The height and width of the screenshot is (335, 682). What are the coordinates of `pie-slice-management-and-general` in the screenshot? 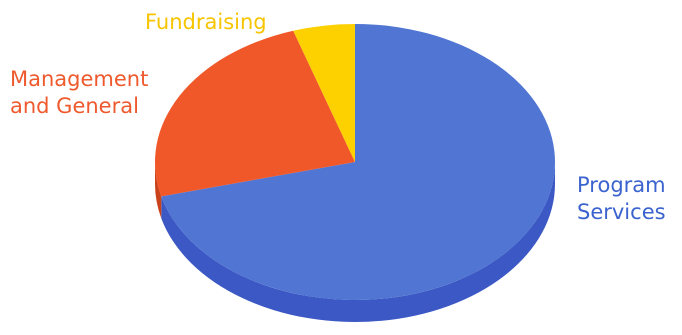 It's located at (255, 113).